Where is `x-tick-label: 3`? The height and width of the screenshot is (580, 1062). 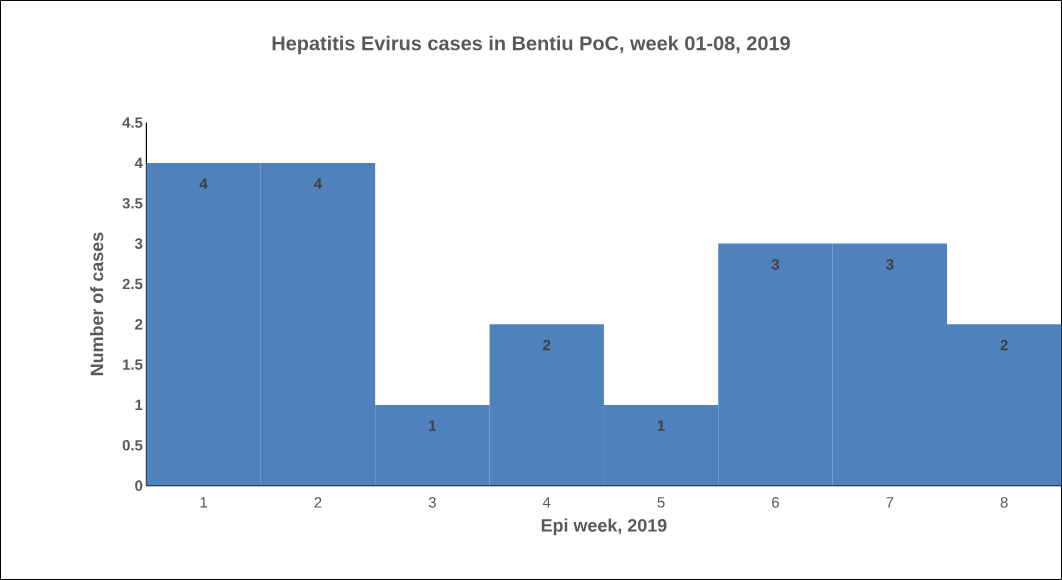 x-tick-label: 3 is located at coordinates (432, 502).